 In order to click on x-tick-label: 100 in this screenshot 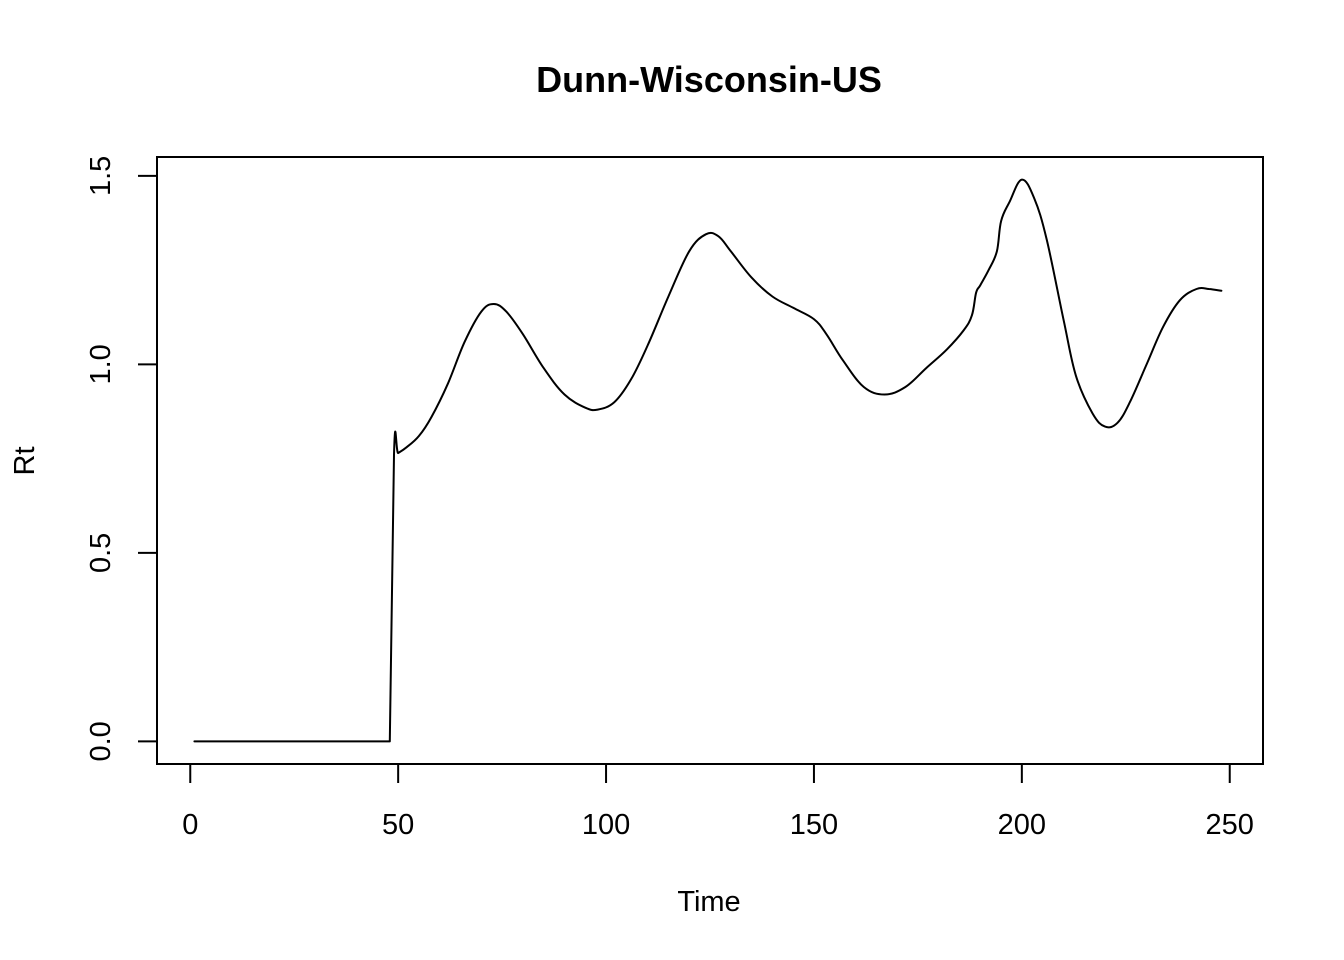, I will do `click(606, 825)`.